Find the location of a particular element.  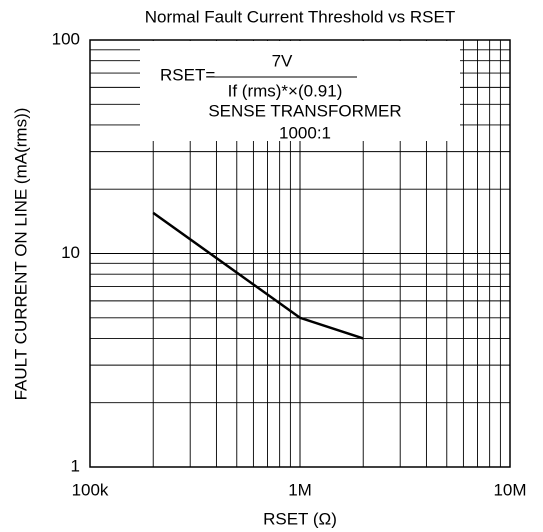

annotation: 1000:1 is located at coordinates (305, 132).